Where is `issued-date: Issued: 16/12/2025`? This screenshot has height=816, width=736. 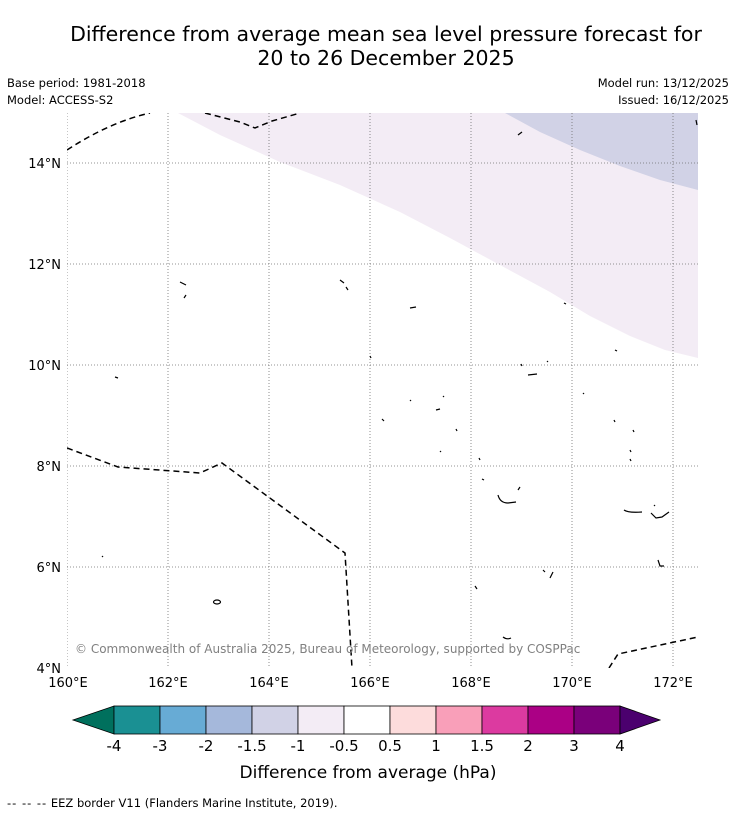
issued-date: Issued: 16/12/2025 is located at coordinates (673, 100).